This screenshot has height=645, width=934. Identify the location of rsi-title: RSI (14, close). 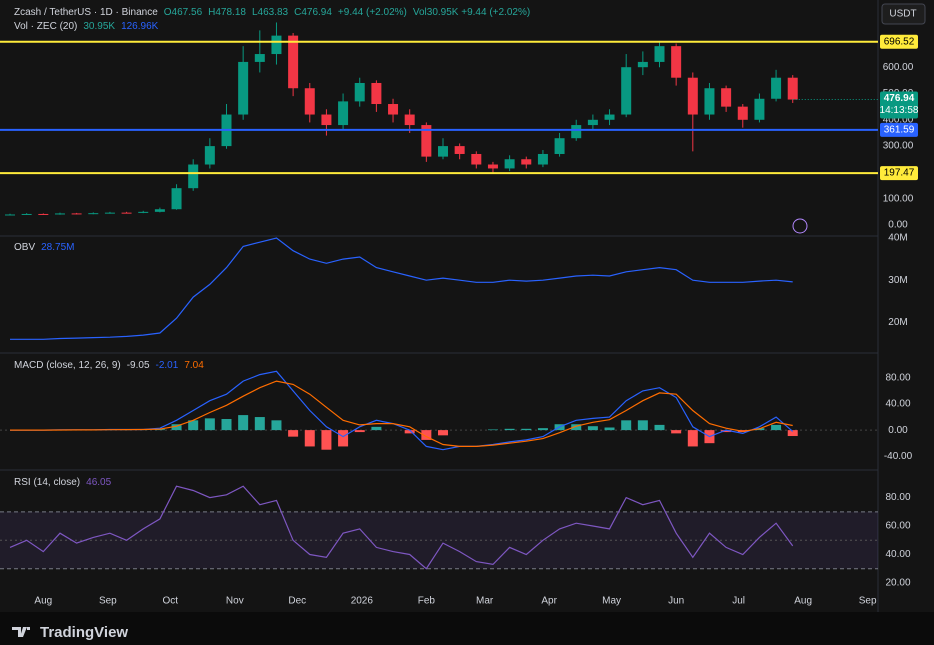
(47, 482).